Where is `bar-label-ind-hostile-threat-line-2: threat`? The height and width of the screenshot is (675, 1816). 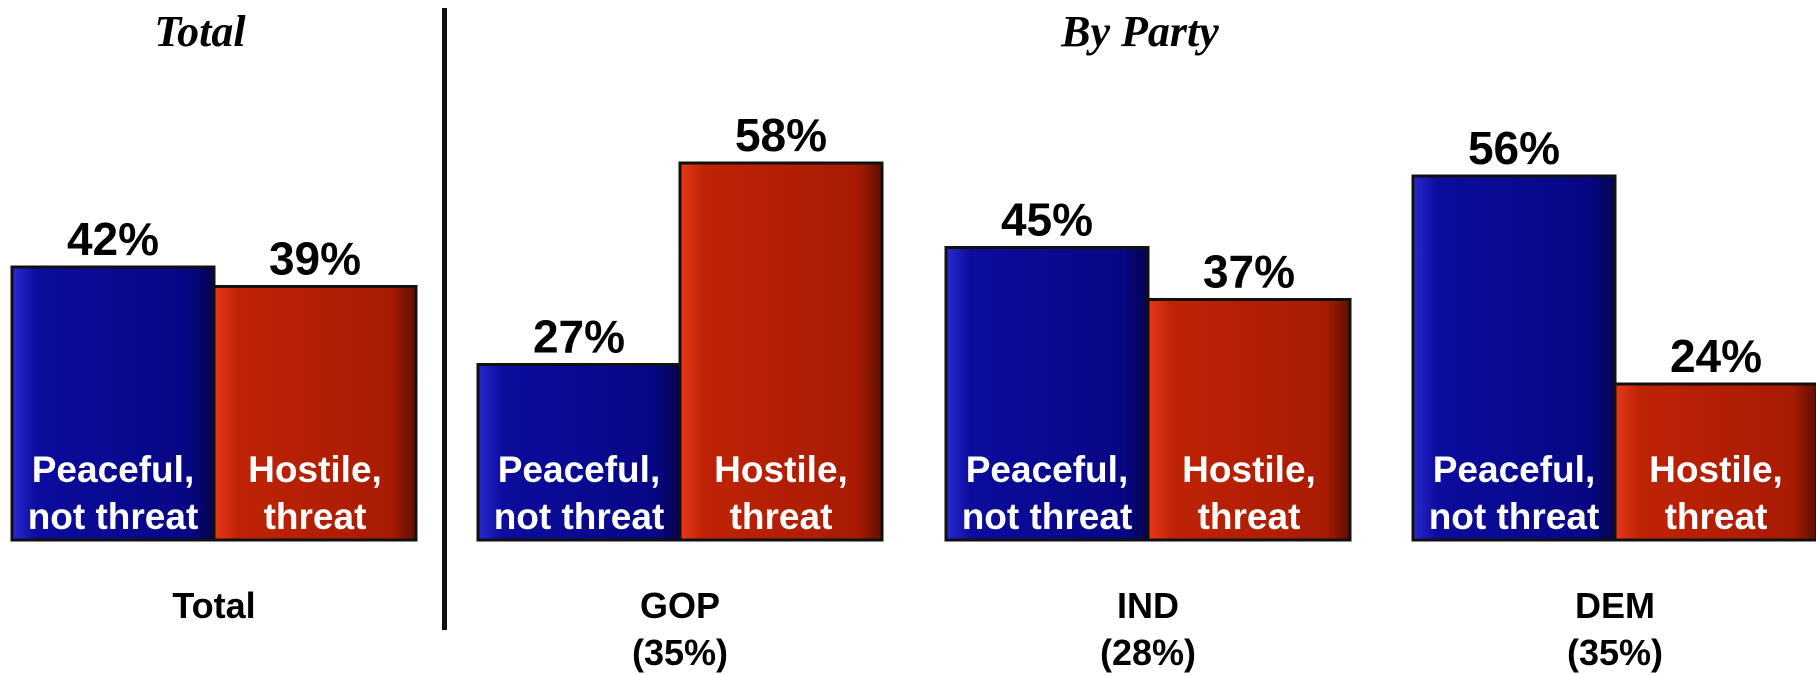
bar-label-ind-hostile-threat-line-2: threat is located at coordinates (1249, 516).